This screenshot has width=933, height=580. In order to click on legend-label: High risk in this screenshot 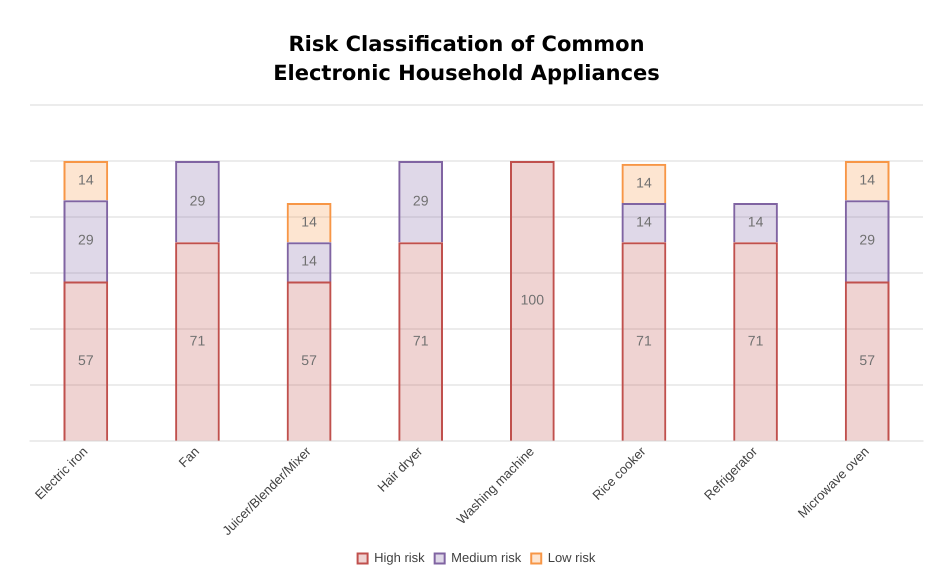, I will do `click(400, 558)`.